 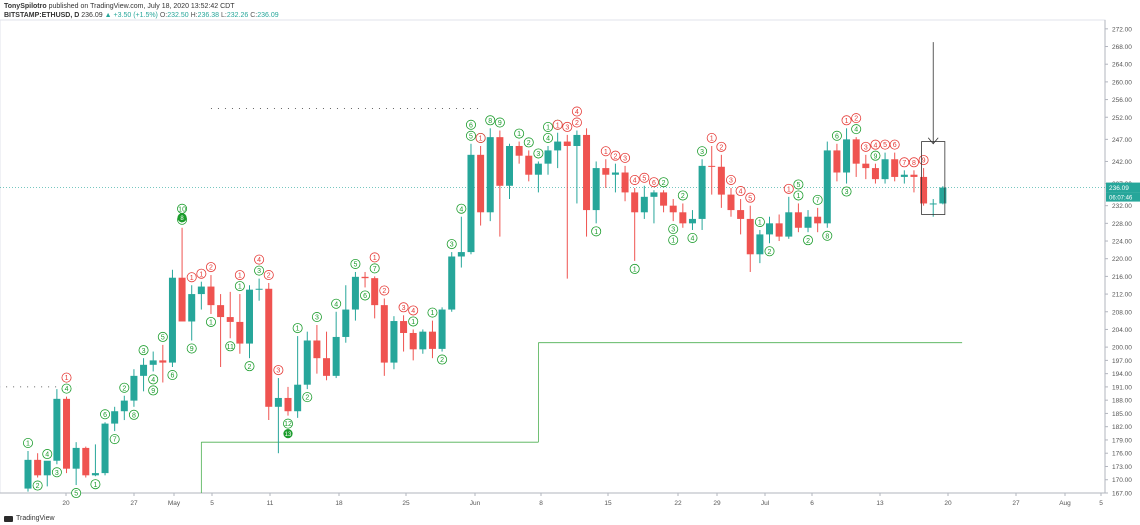 I want to click on brand-label: TradingView, so click(x=35, y=518).